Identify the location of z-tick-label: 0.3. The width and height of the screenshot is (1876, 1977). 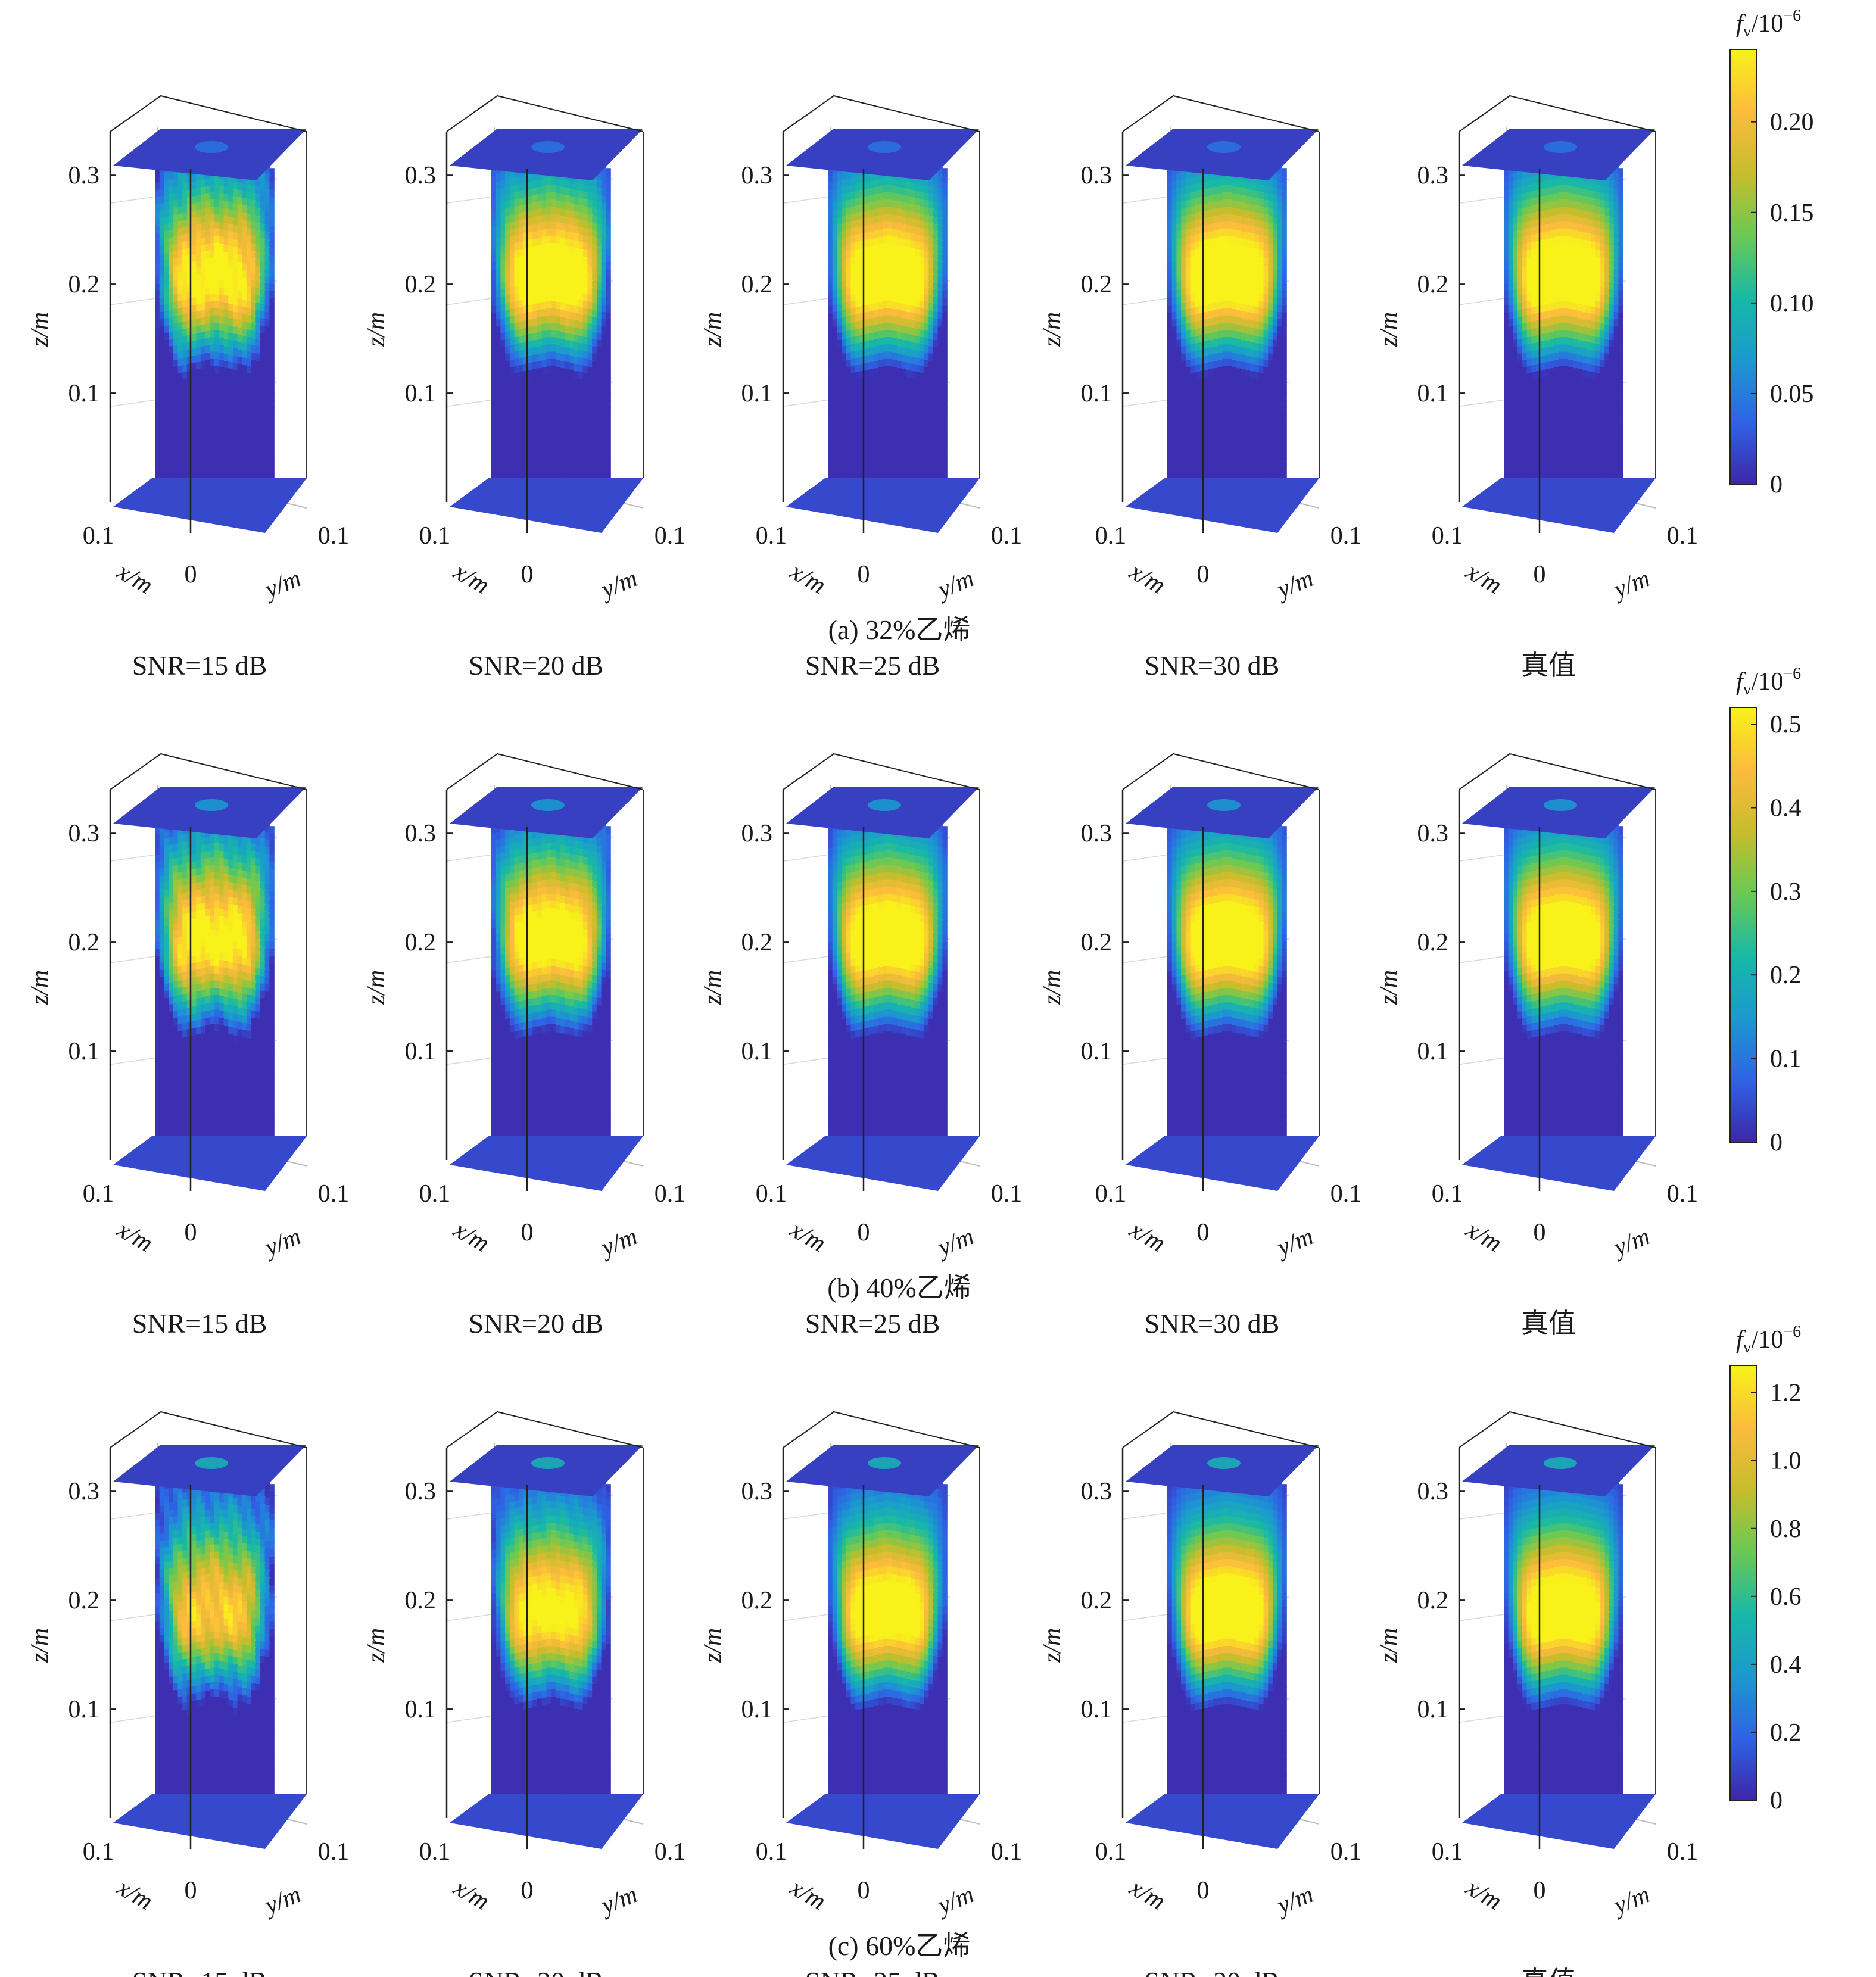
(84, 175).